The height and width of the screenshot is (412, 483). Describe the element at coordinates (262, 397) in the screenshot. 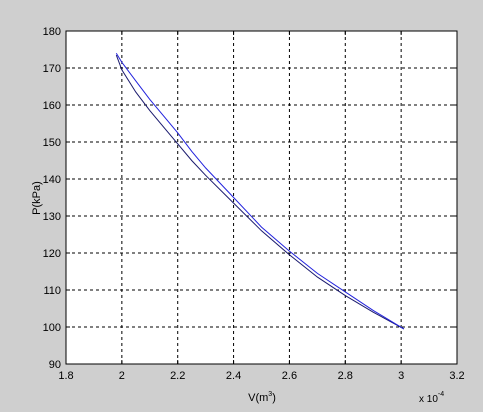

I see `x-axis-label: V(m3)` at that location.